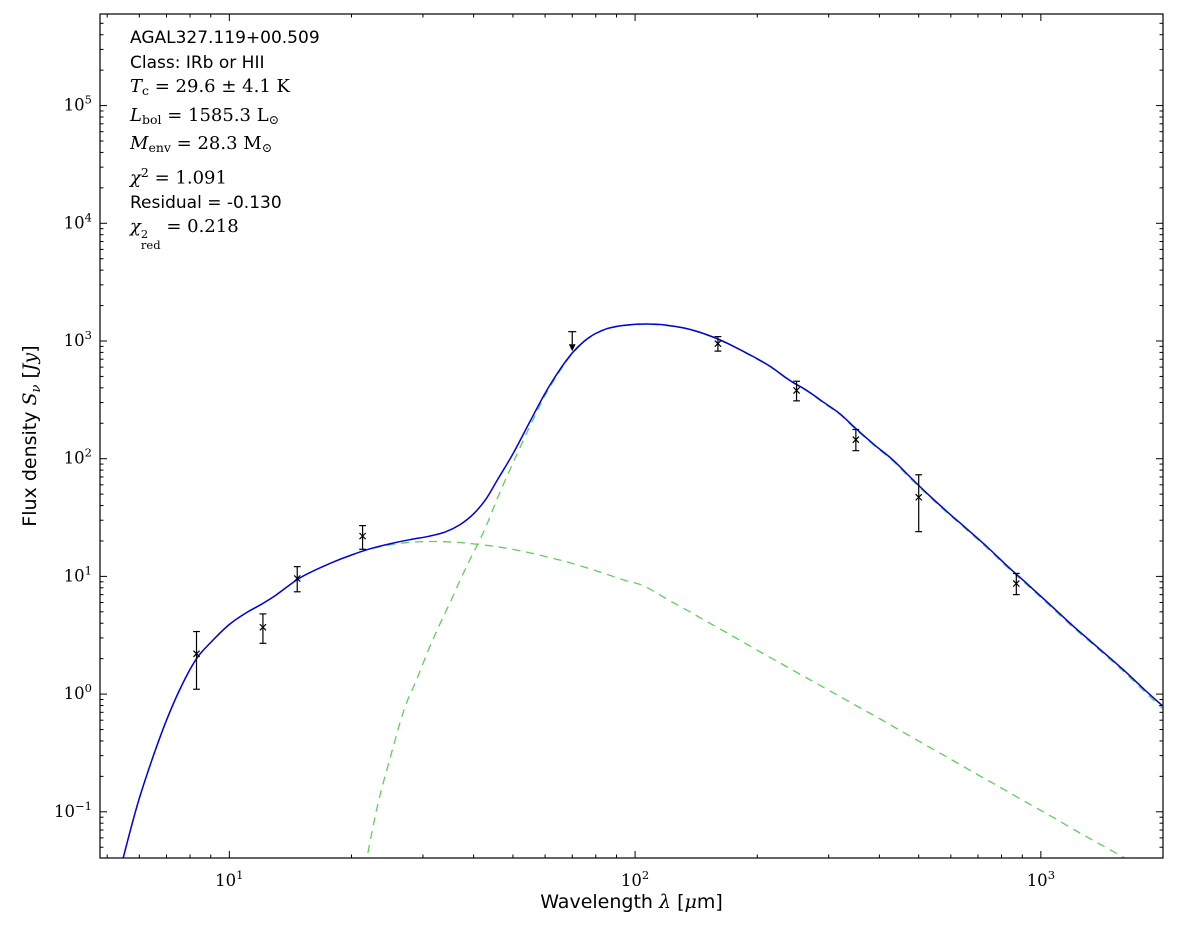 This screenshot has width=1200, height=933. I want to click on y-axis-label: Flux density Sν [Jy], so click(31, 435).